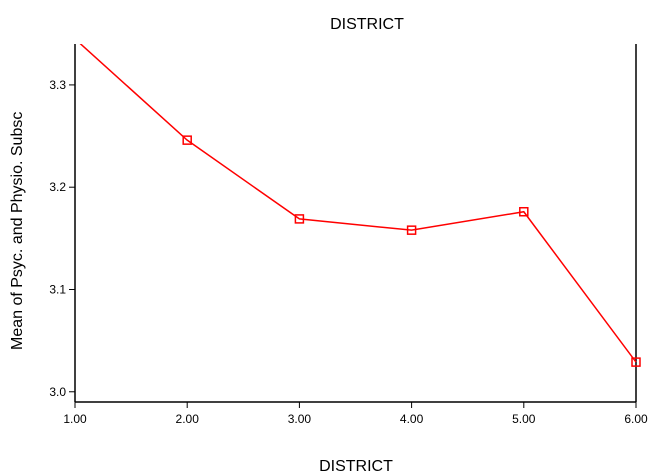  I want to click on x-tick-label: 6.00, so click(636, 419).